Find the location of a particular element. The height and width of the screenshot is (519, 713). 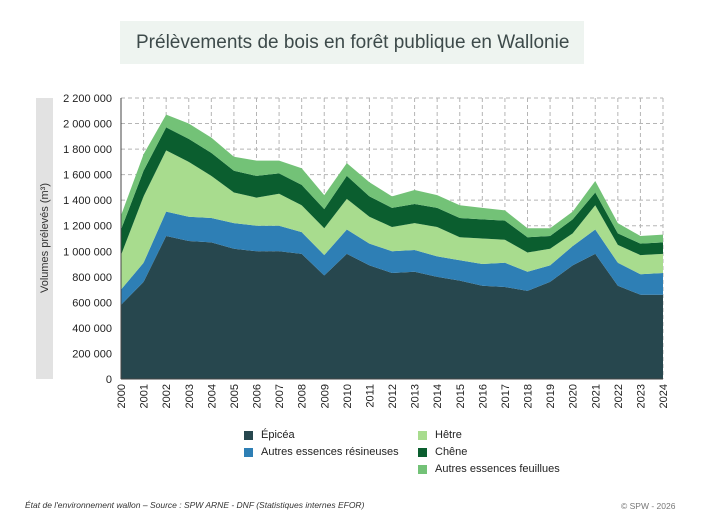

x-tick-label: 2000 is located at coordinates (122, 396).